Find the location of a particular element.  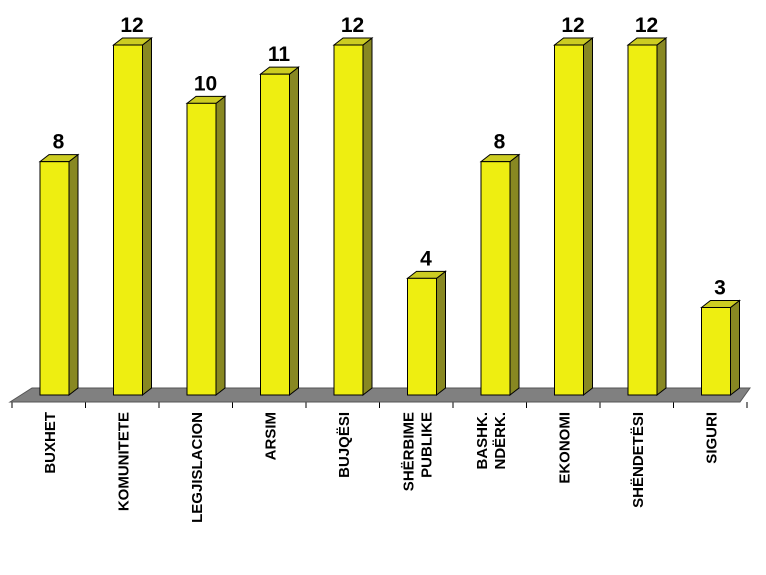

data-label: 10 is located at coordinates (205, 83).